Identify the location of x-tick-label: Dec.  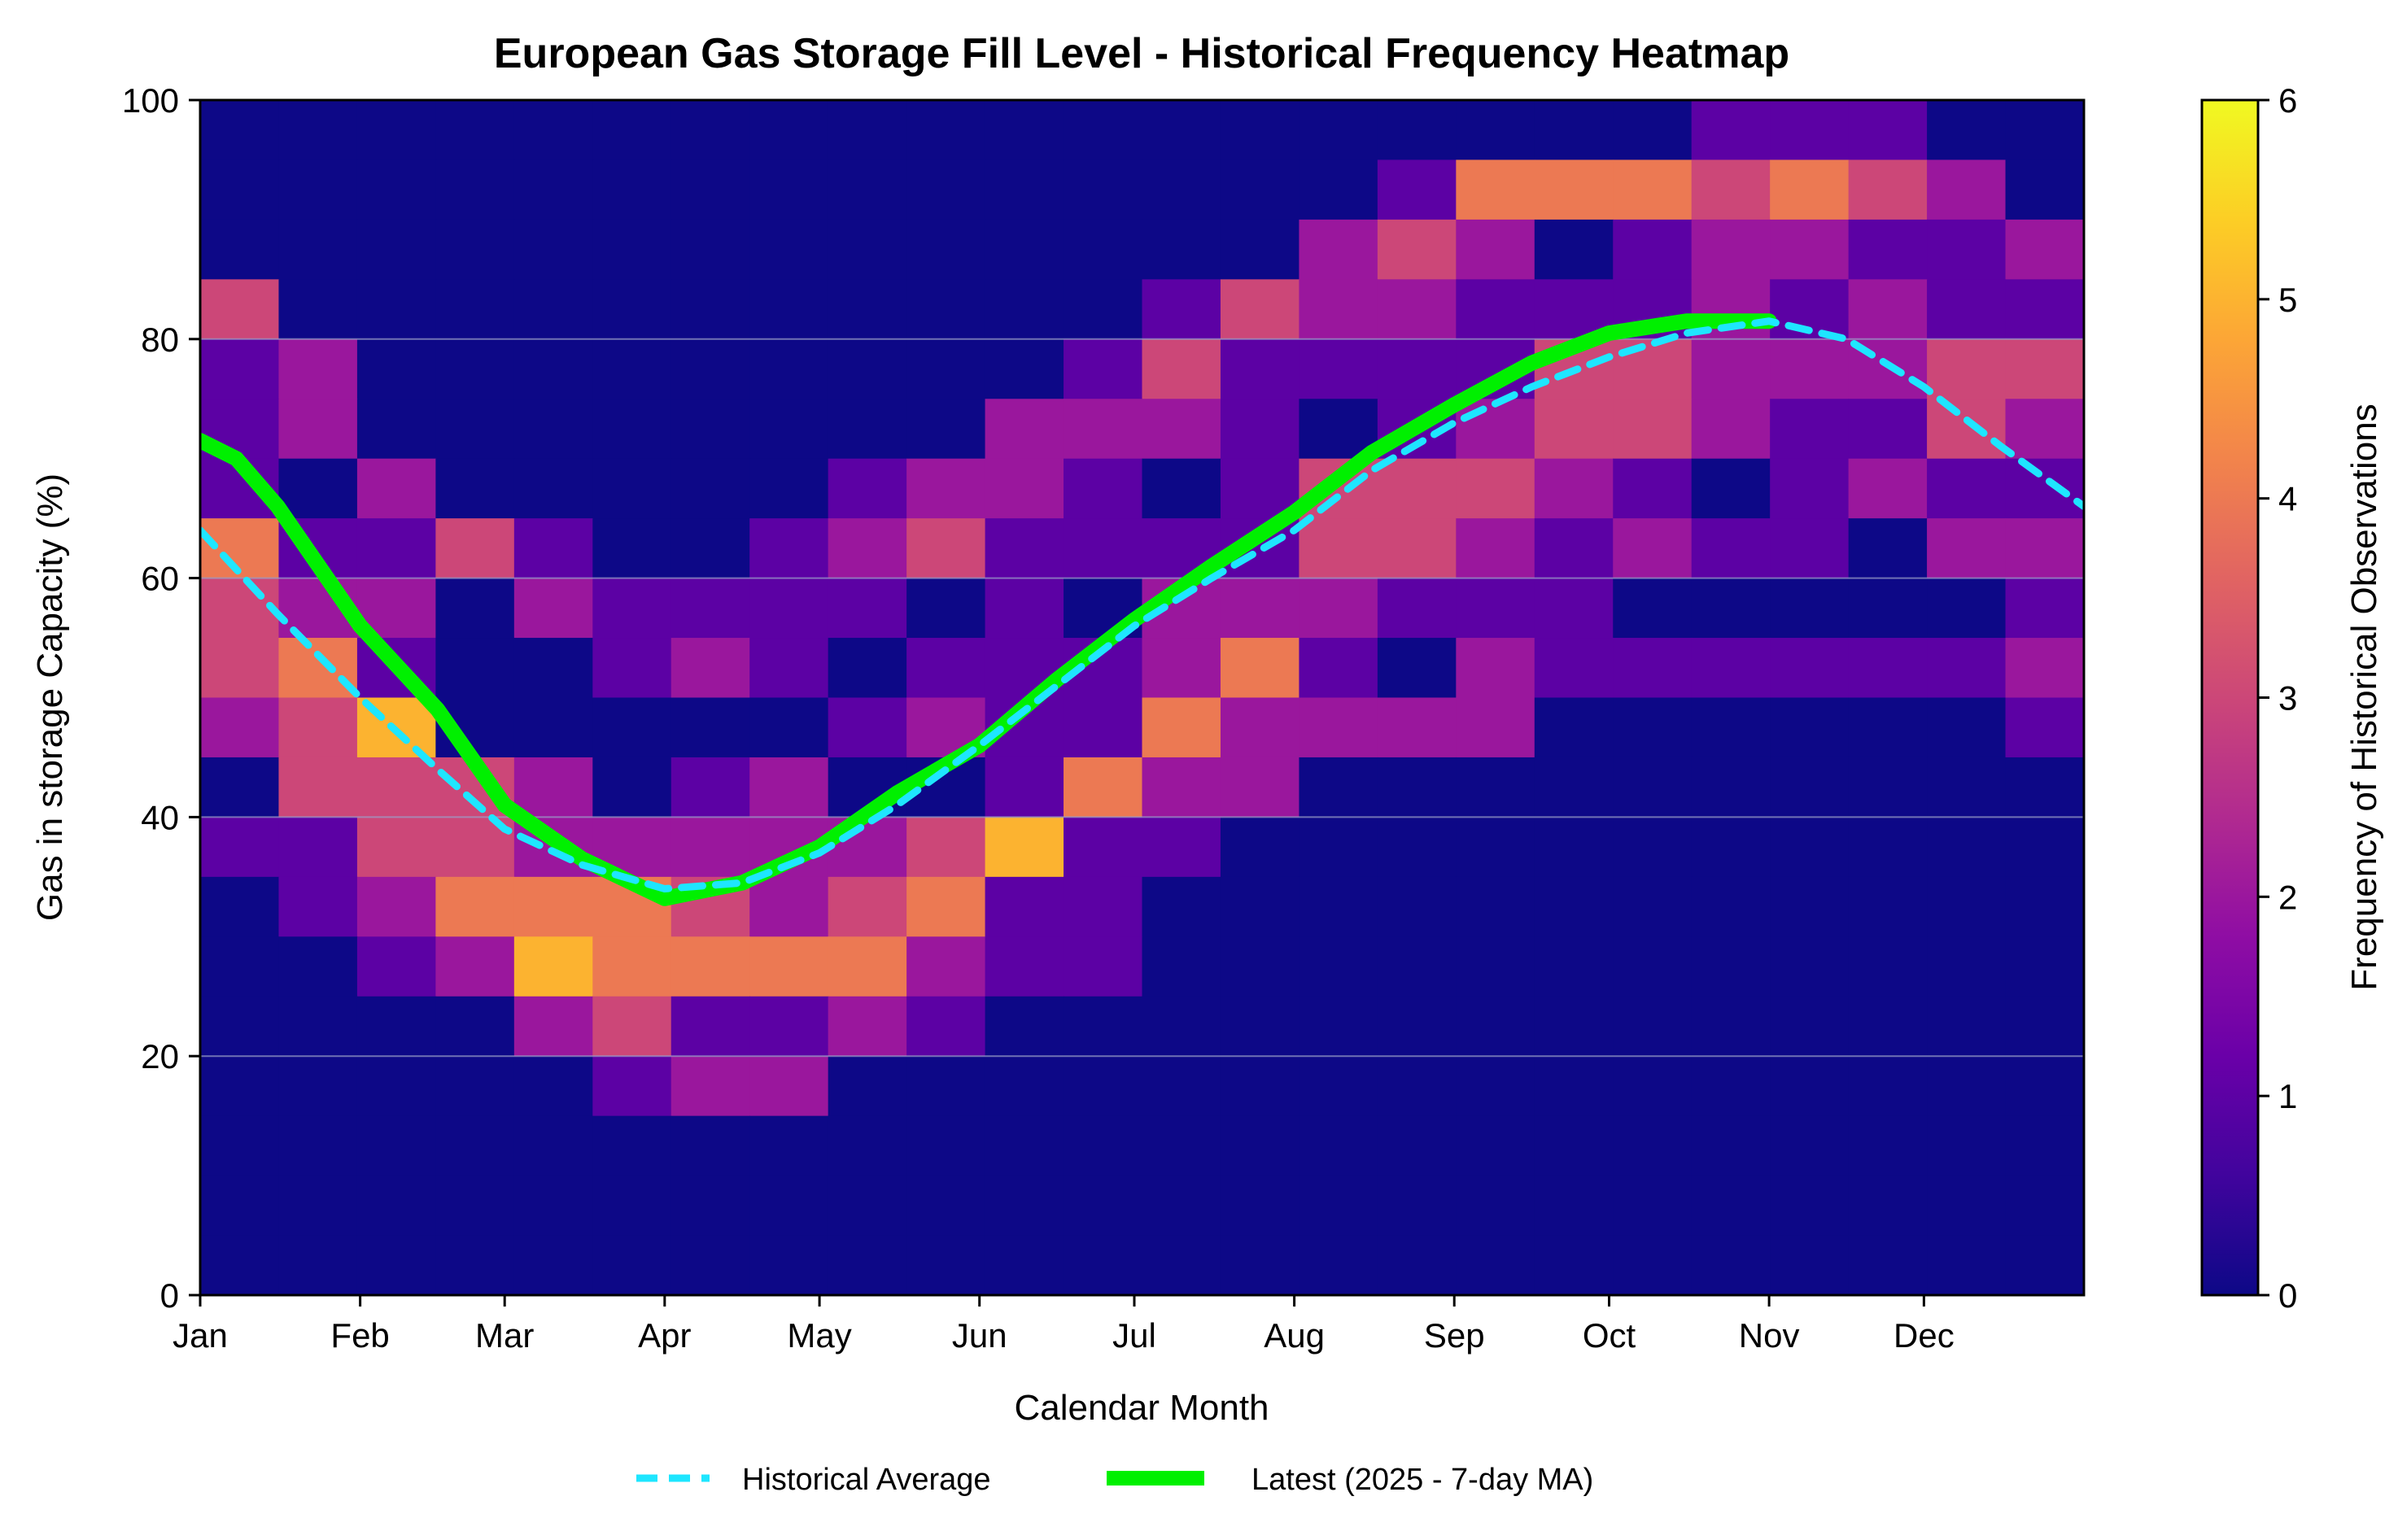
(1924, 1335).